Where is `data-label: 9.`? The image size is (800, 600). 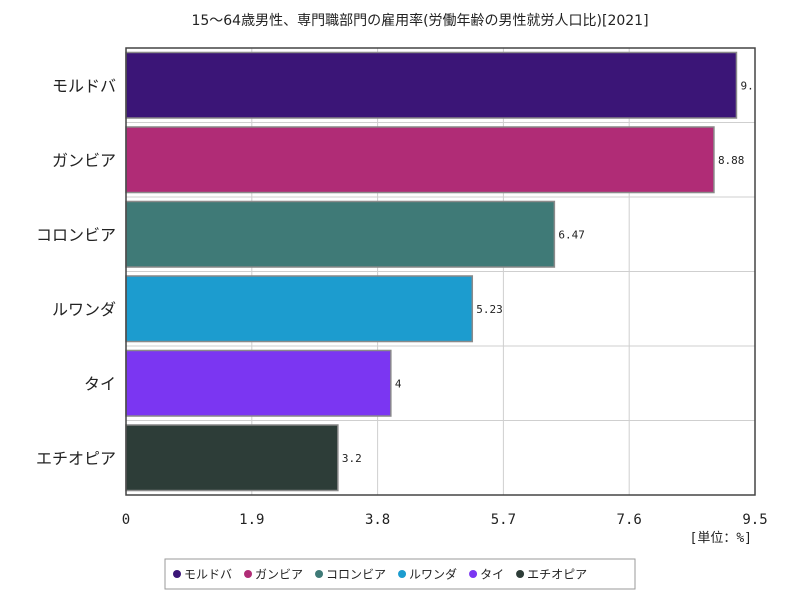
data-label: 9. is located at coordinates (746, 85).